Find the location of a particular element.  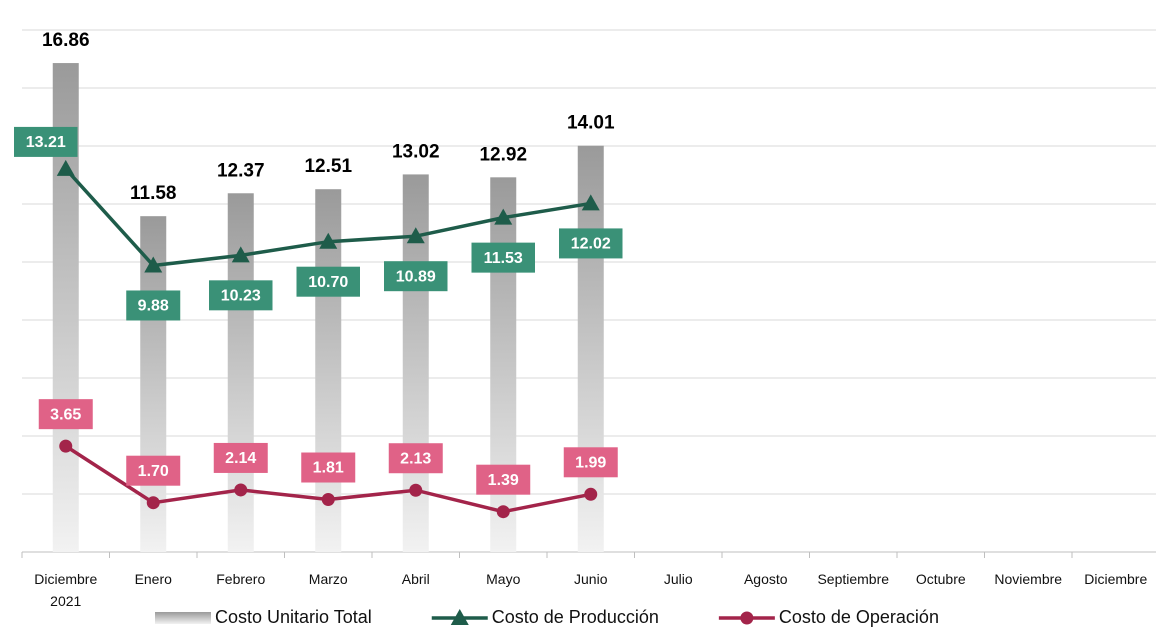

data-label: 12.37 is located at coordinates (241, 170).